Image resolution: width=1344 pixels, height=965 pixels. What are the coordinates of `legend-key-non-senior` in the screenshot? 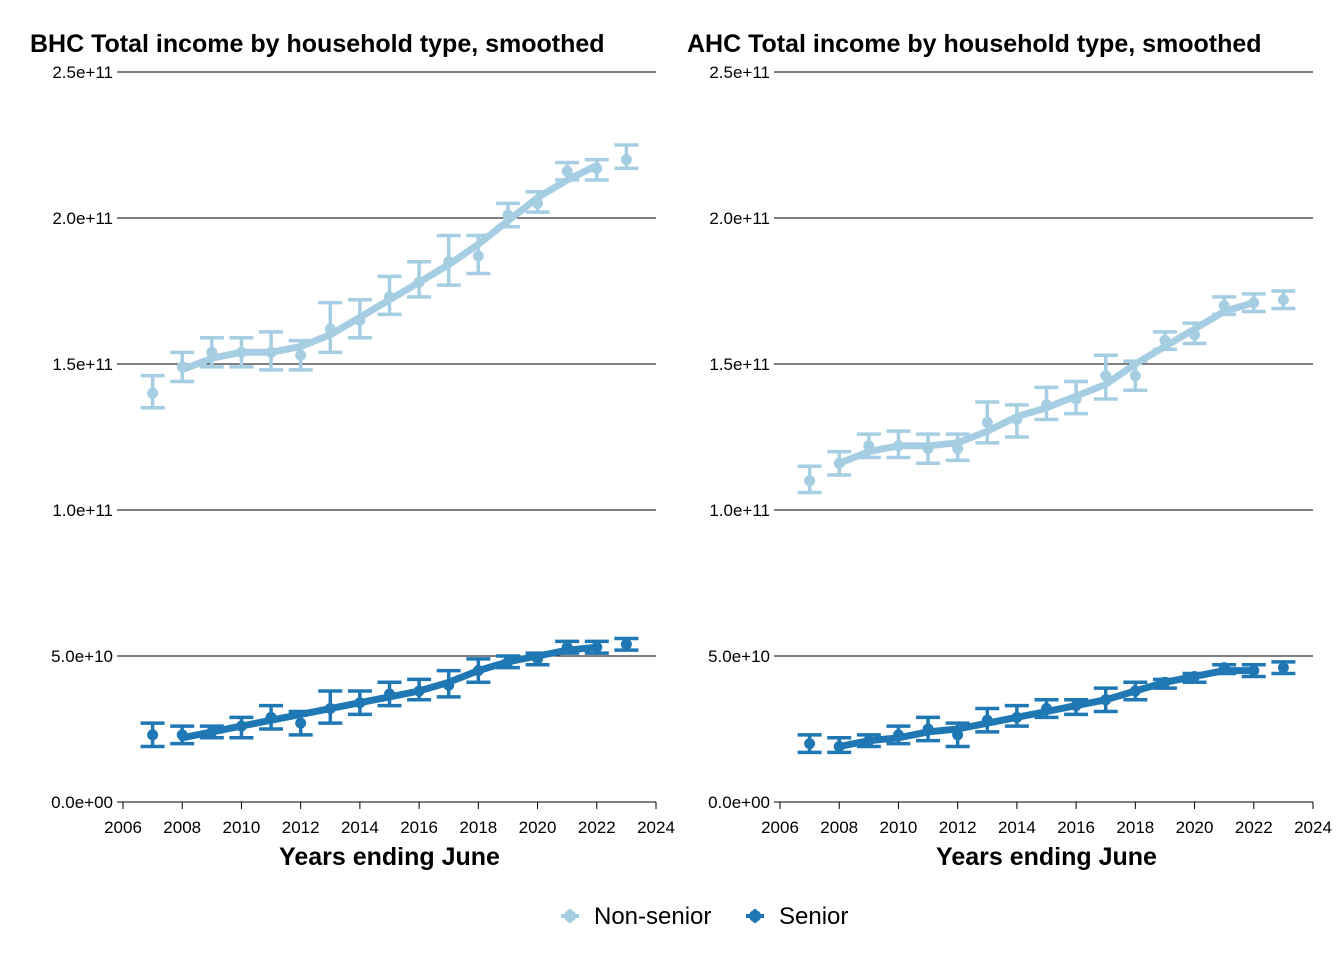 It's located at (570, 916).